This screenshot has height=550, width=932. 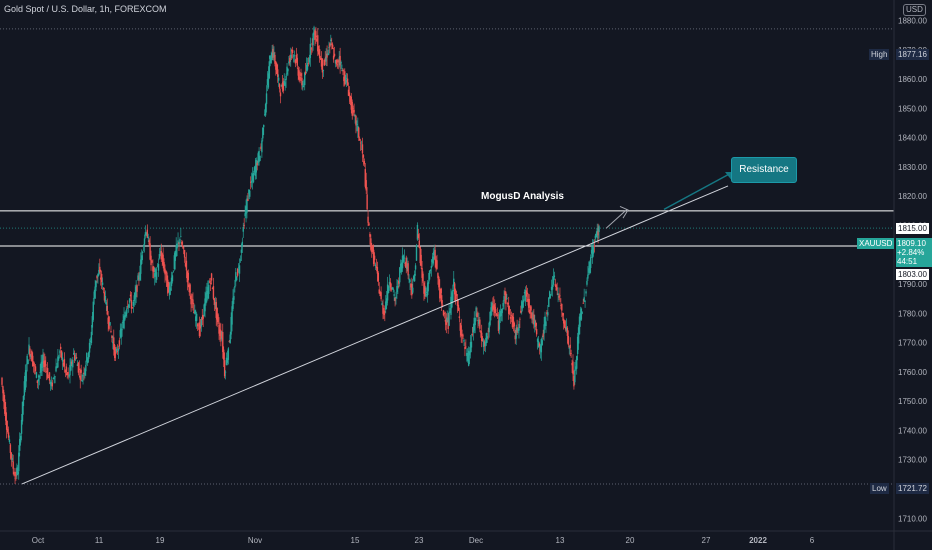 I want to click on price-tick-label: 1780.00, so click(x=912, y=313).